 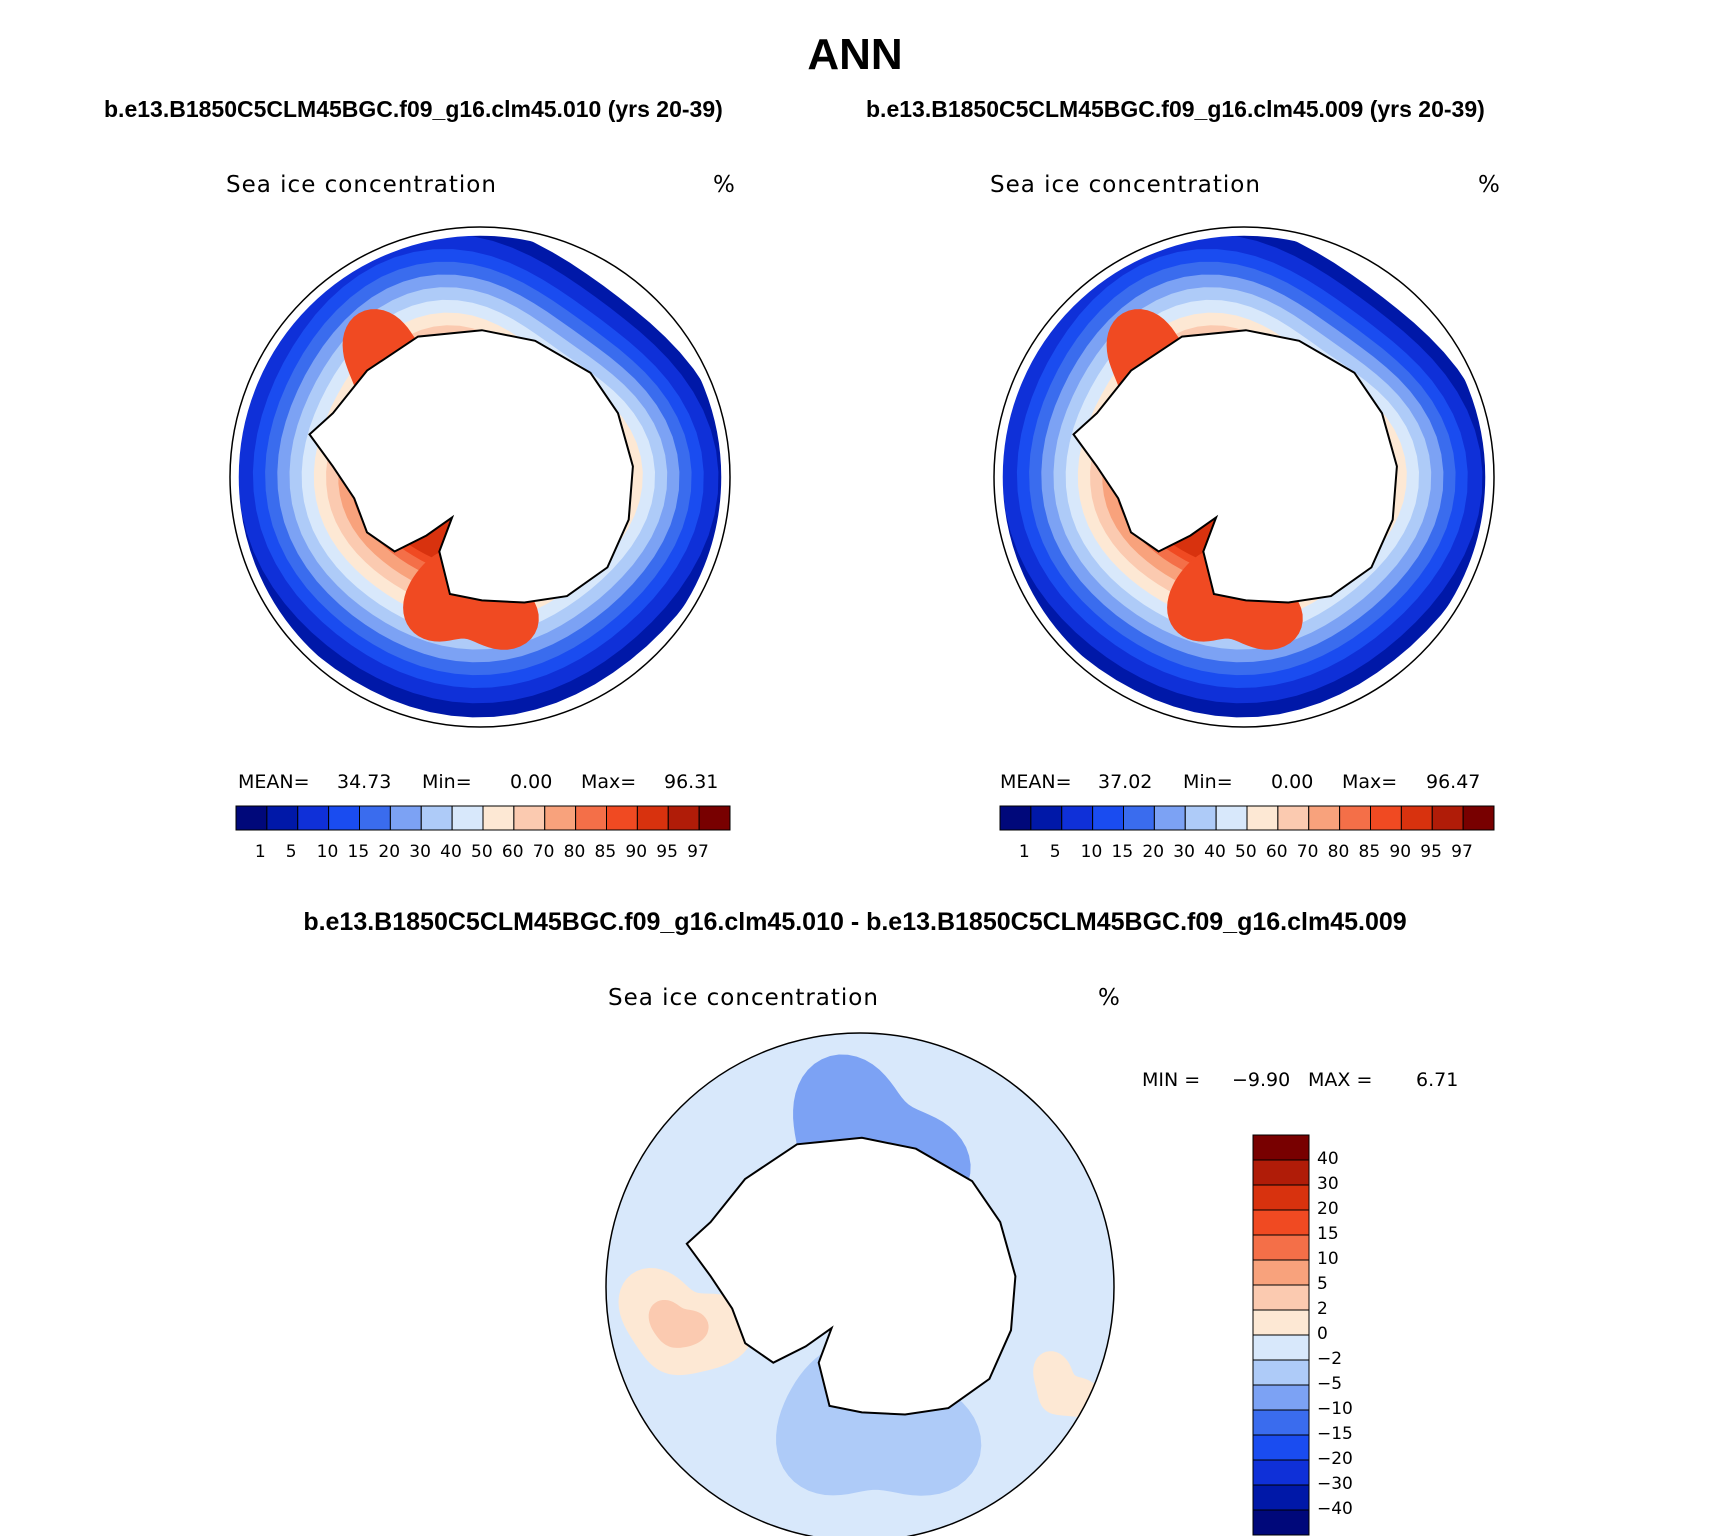 What do you see at coordinates (1036, 782) in the screenshot?
I see `right-mean-label: MEAN=` at bounding box center [1036, 782].